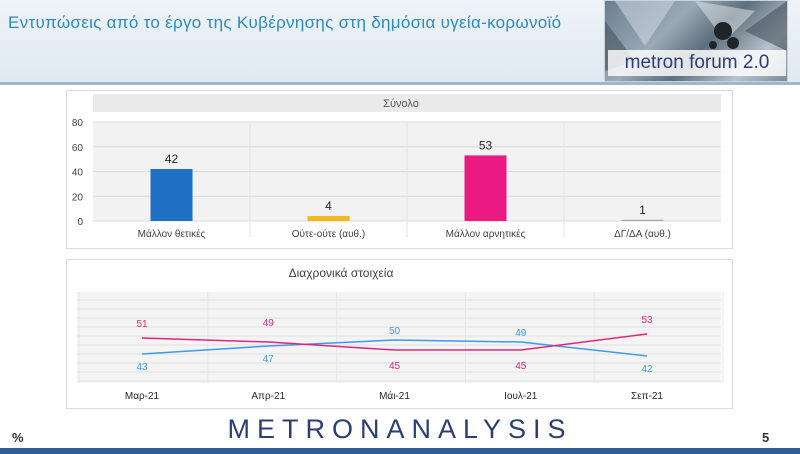 The height and width of the screenshot is (454, 800). Describe the element at coordinates (486, 234) in the screenshot. I see `bar-category-label: Μάλλον αρνητικές` at that location.